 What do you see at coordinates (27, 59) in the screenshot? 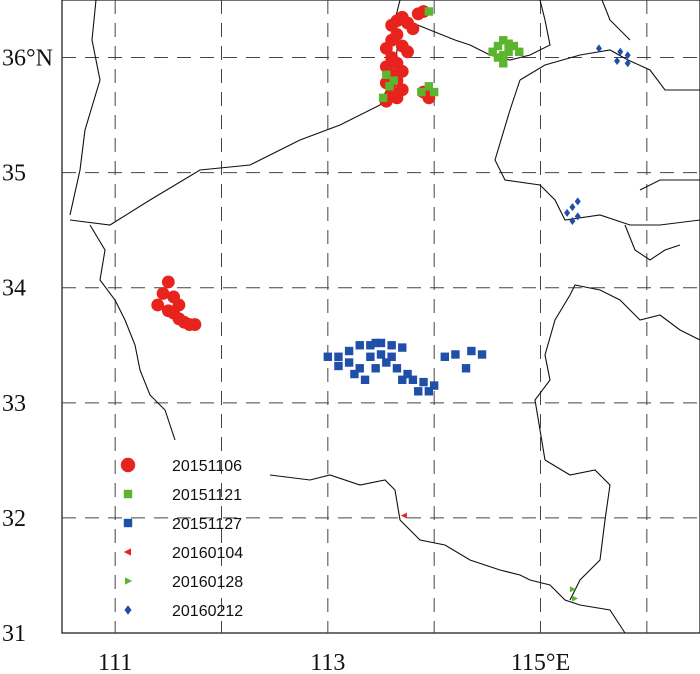
I see `y-tick-label: 36°N` at bounding box center [27, 59].